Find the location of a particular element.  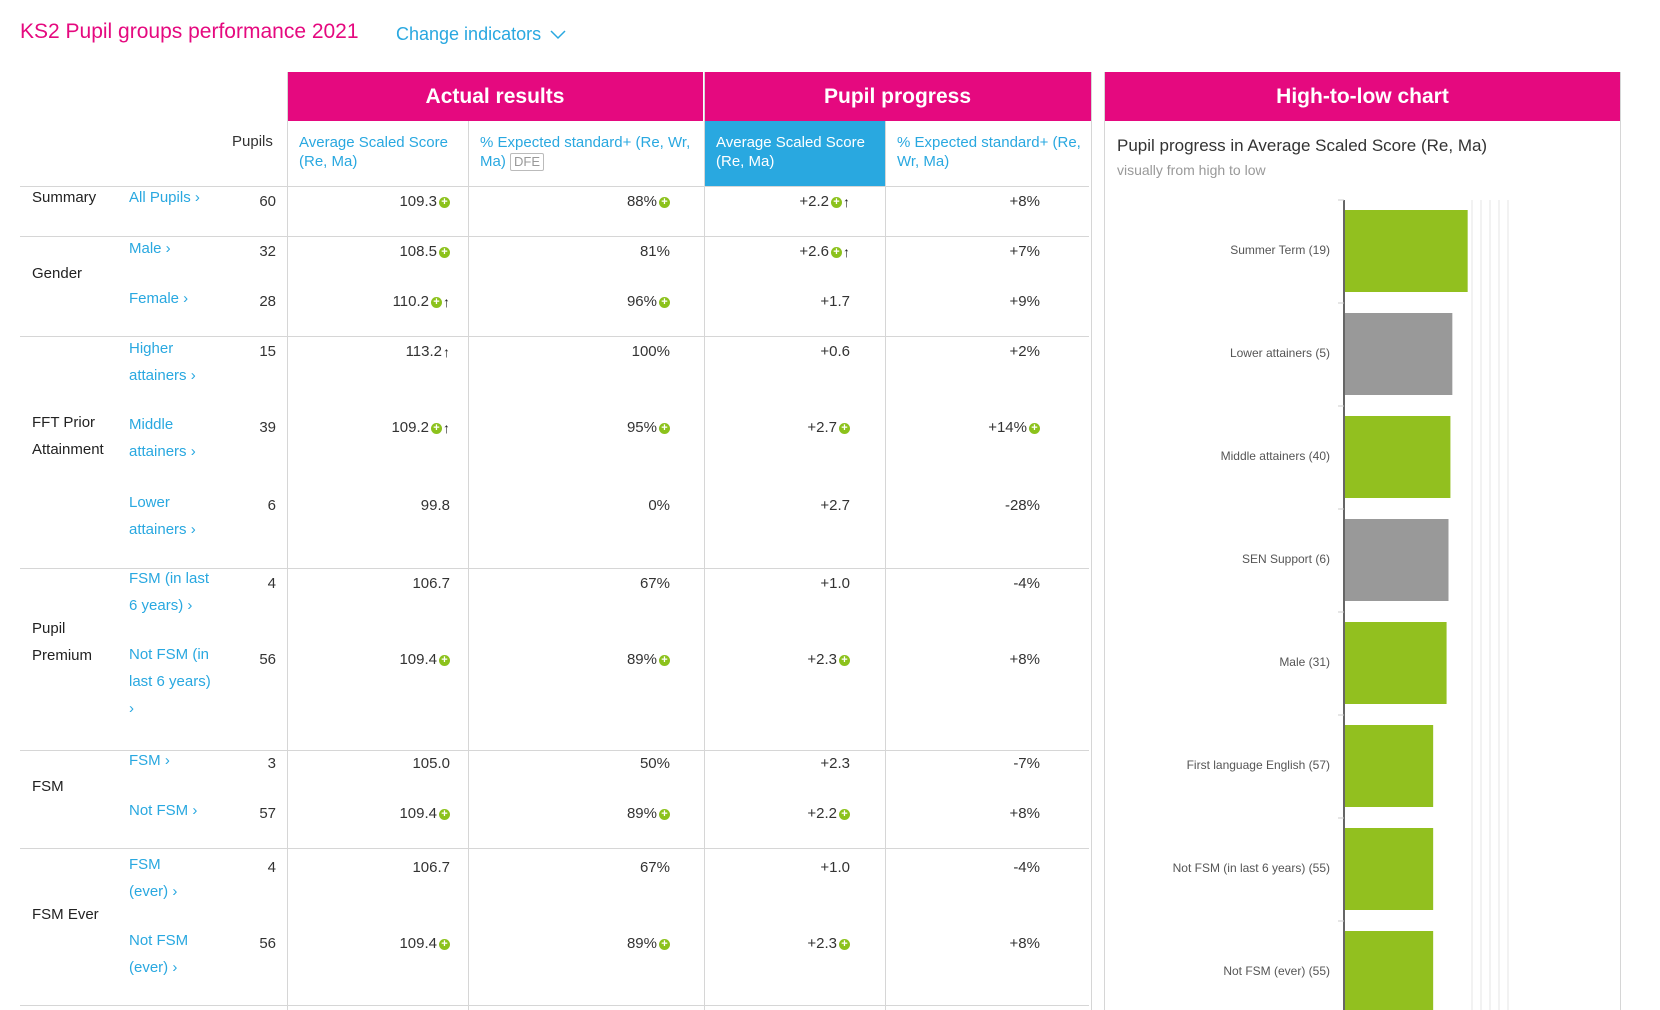

change-indicators-dropdown: Change indicators is located at coordinates (481, 34).